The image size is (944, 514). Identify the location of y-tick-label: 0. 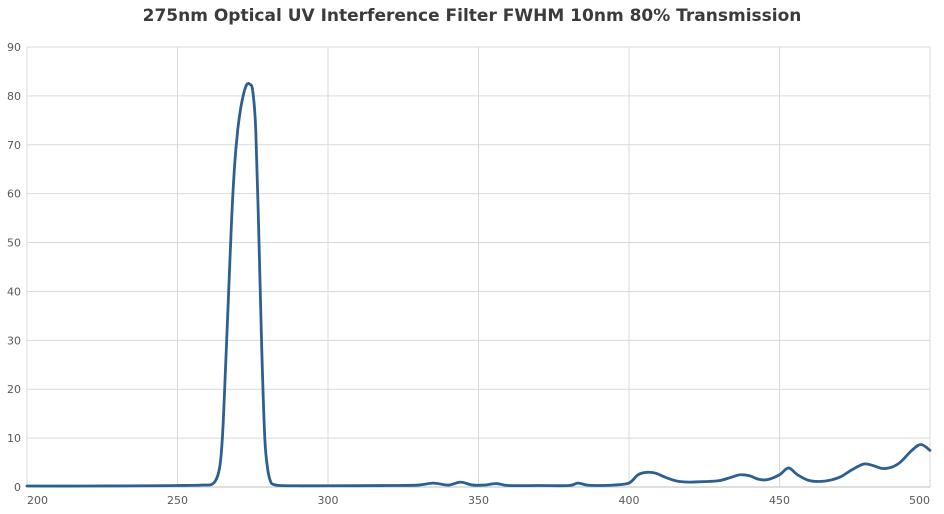
(17, 487).